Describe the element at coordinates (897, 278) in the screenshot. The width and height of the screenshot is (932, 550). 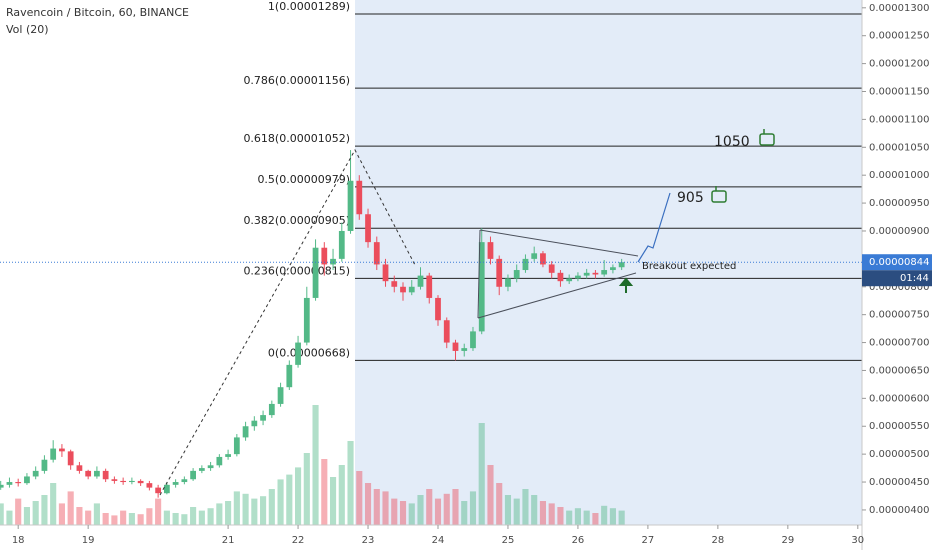
I see `countdown-box` at that location.